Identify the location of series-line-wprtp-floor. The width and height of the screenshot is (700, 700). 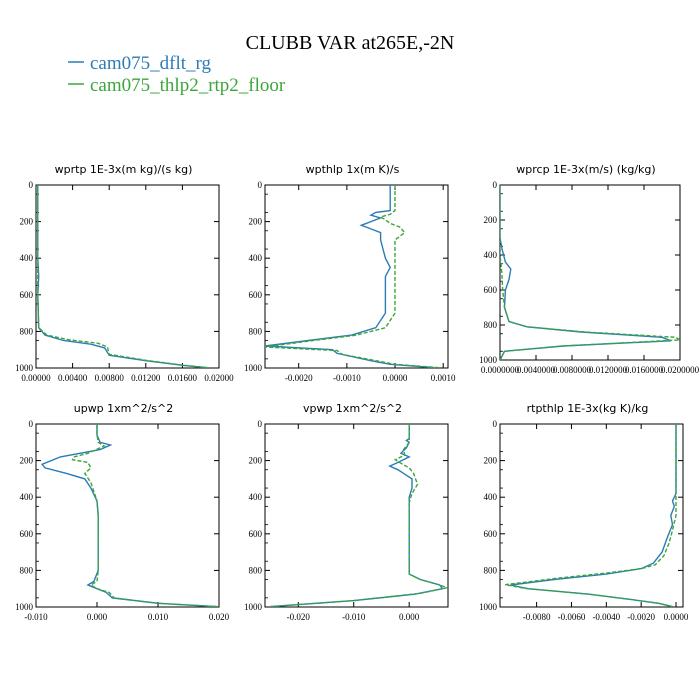
(123, 276).